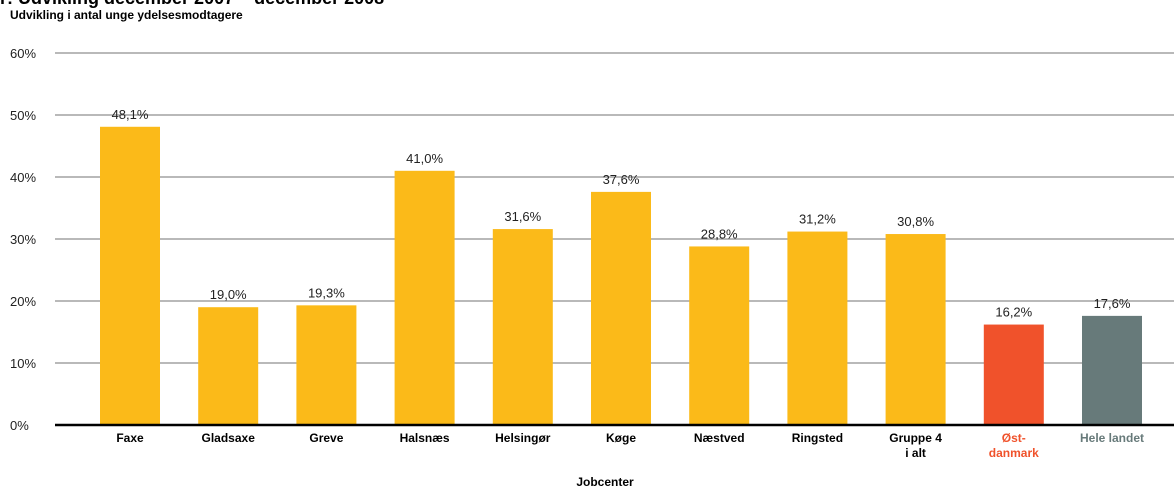 The width and height of the screenshot is (1174, 488). Describe the element at coordinates (915, 453) in the screenshot. I see `x-tick-label: i alt` at that location.